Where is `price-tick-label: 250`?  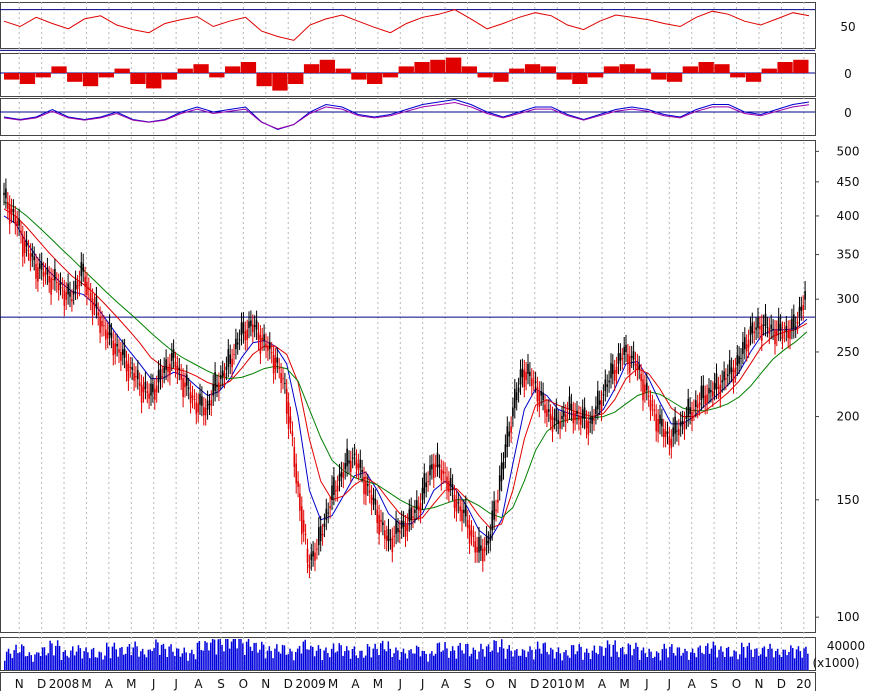 price-tick-label: 250 is located at coordinates (848, 352).